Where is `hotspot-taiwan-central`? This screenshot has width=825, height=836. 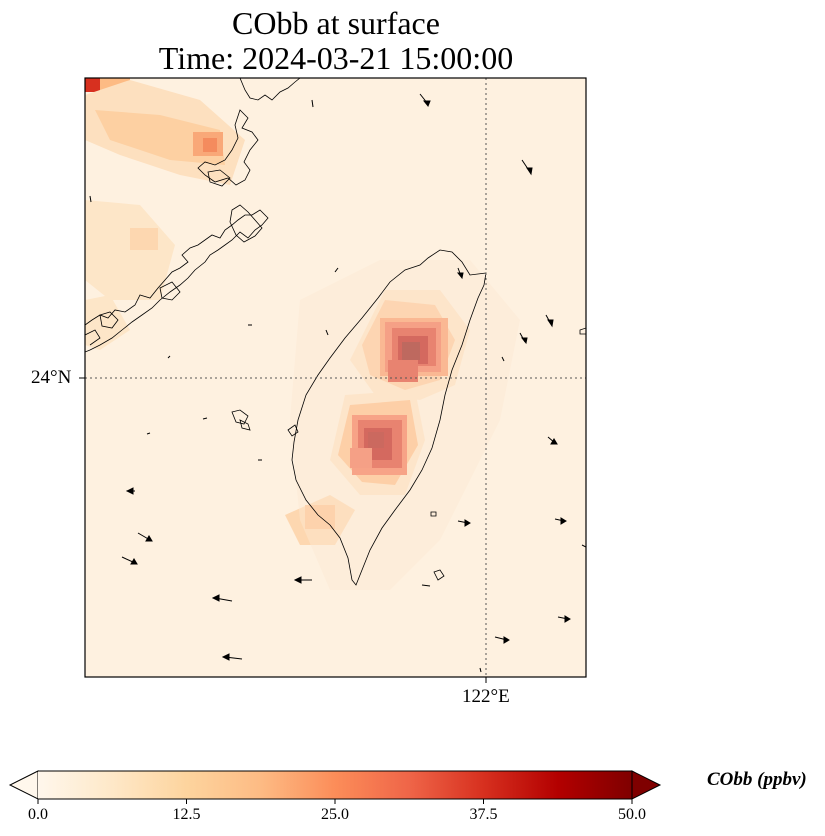
hotspot-taiwan-central is located at coordinates (377, 442).